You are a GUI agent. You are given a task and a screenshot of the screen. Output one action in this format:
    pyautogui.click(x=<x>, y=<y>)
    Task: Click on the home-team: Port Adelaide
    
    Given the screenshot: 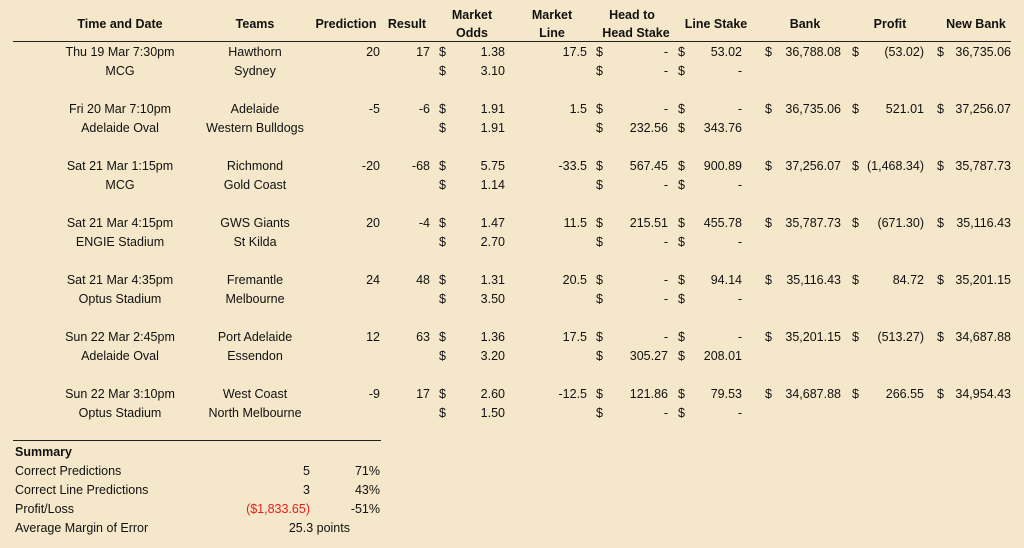 What is the action you would take?
    pyautogui.click(x=255, y=337)
    